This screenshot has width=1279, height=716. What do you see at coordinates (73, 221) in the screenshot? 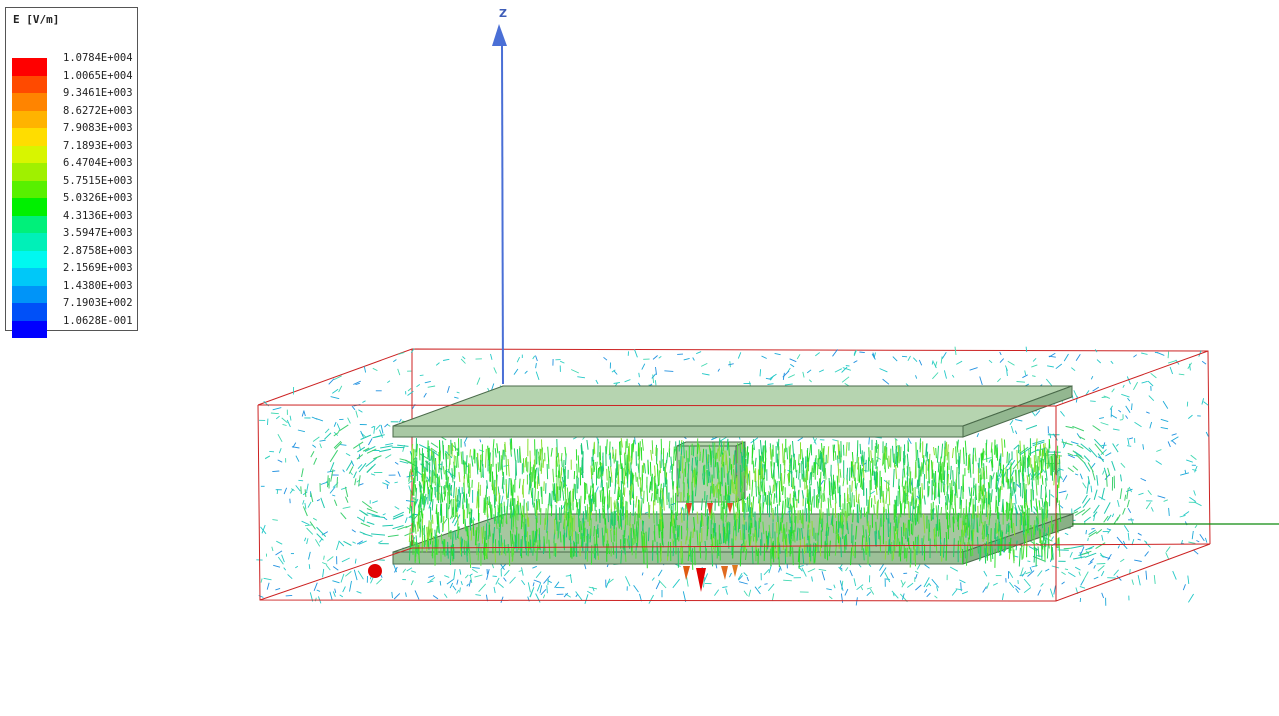
I see `legend-entry: 4.3136E+003` at bounding box center [73, 221].